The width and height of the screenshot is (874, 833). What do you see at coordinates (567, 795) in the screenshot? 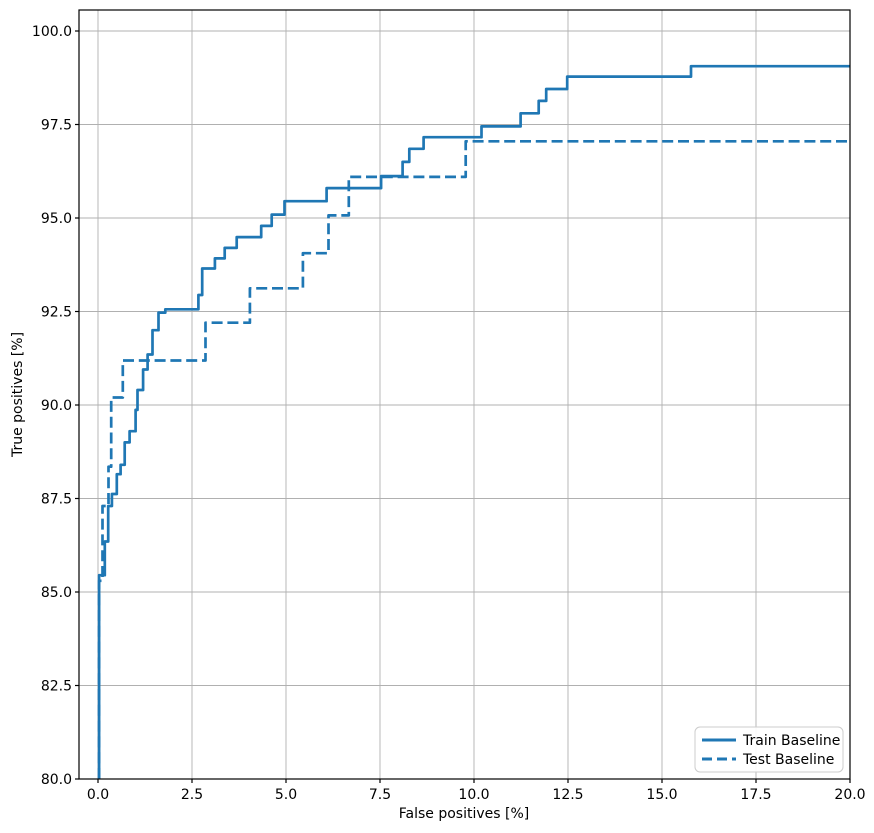
I see `x-tick-label: 12.5` at bounding box center [567, 795].